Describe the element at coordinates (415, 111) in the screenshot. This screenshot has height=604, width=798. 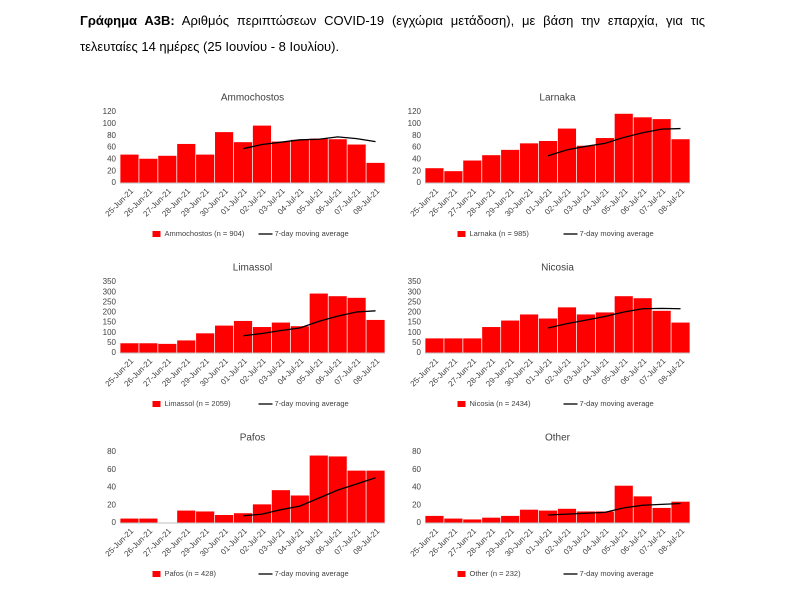
I see `y-tick-label: 120` at that location.